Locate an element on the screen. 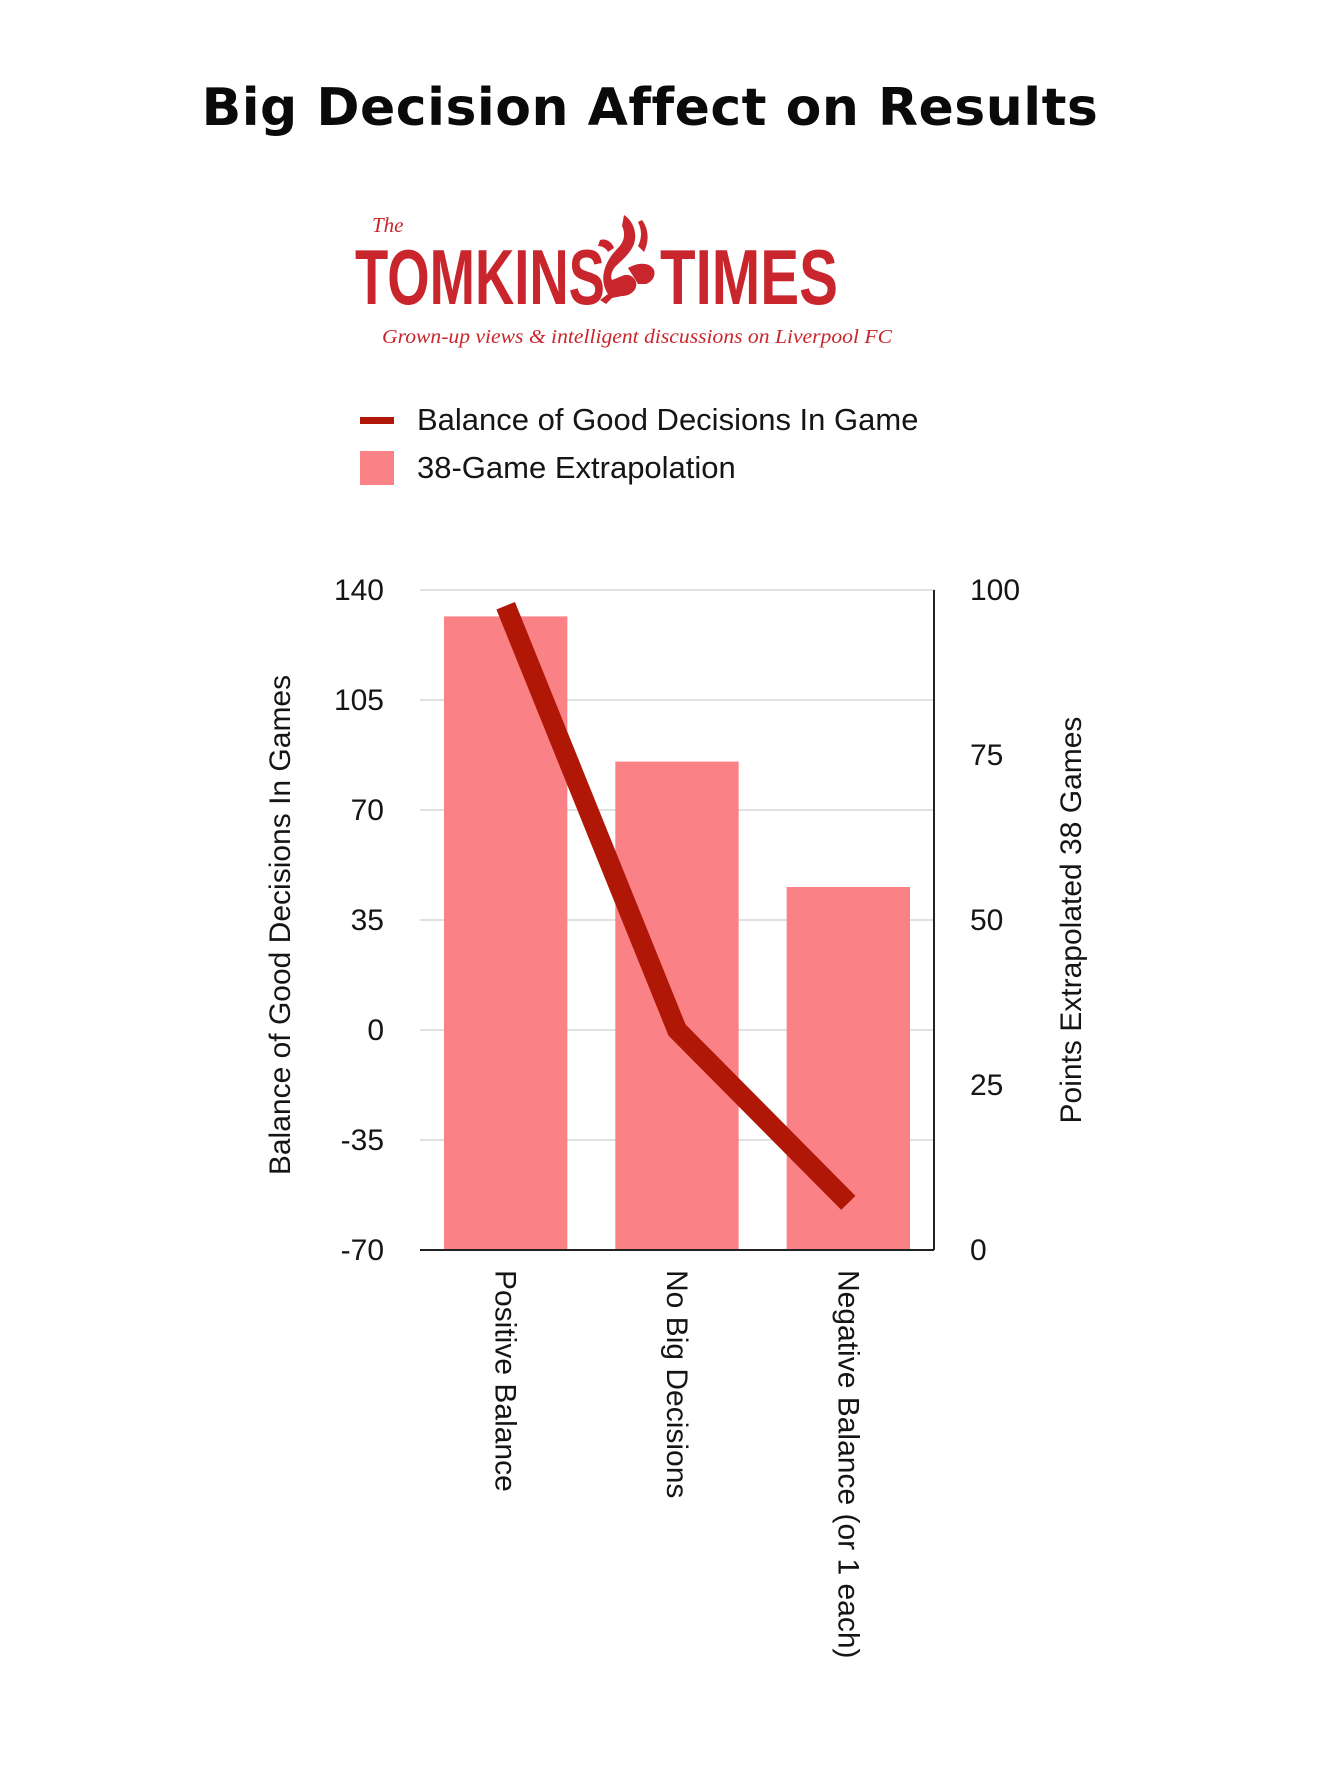  line-series-path is located at coordinates (676, 905).